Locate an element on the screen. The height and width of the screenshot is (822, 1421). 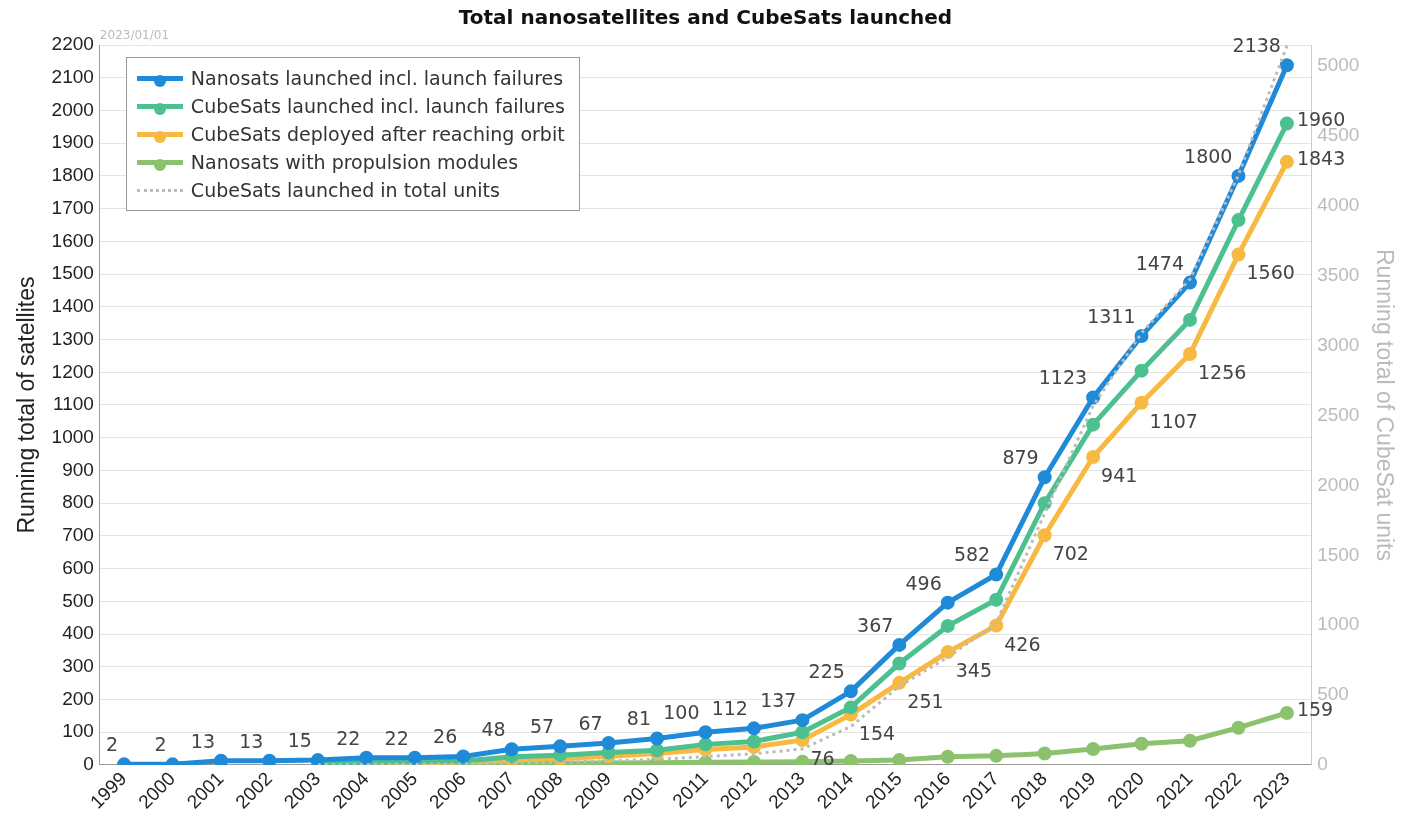
y-tick-label: 1300 is located at coordinates (72, 338).